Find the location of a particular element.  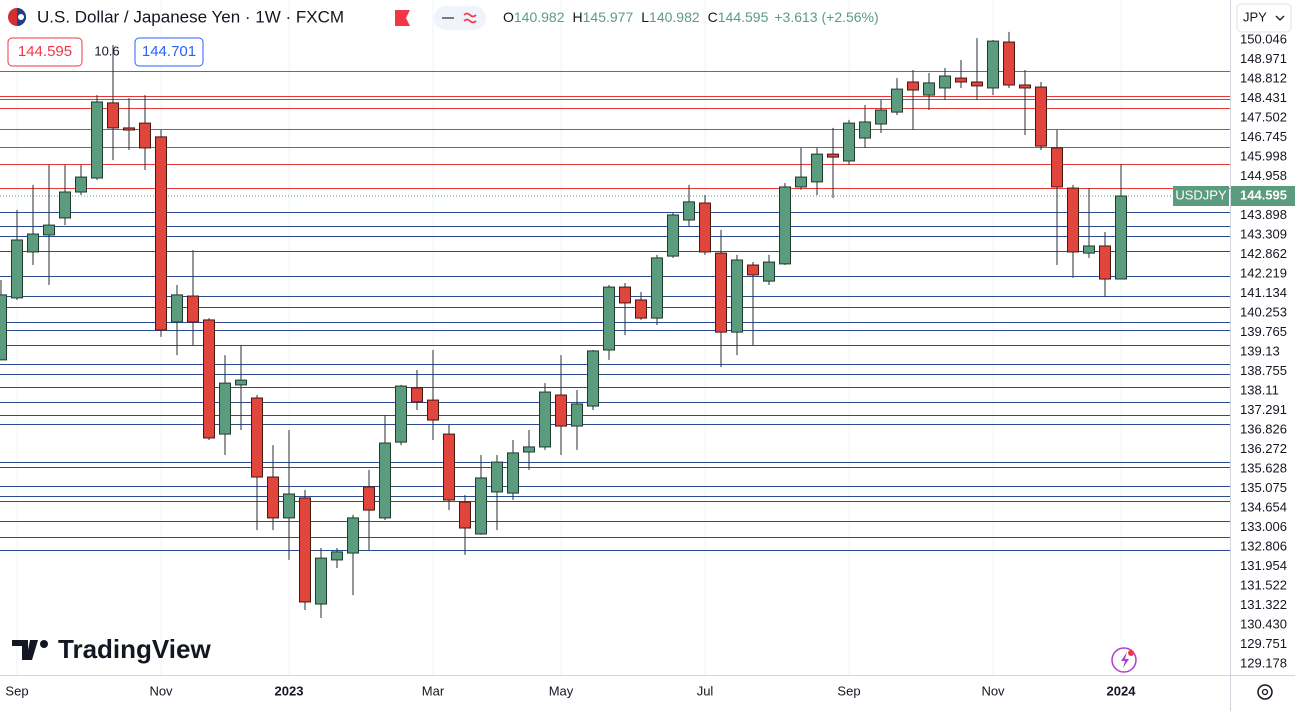

quote: 144.595 10.6 144.701 is located at coordinates (105, 52).